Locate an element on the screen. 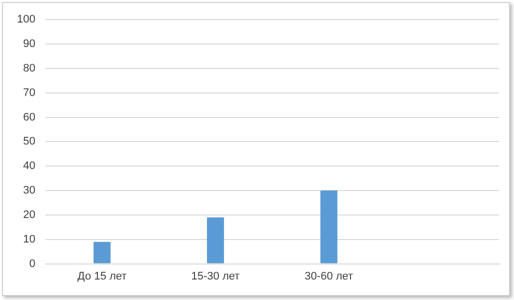 This screenshot has height=300, width=514. x-tick-label: До 15 лет is located at coordinates (102, 276).